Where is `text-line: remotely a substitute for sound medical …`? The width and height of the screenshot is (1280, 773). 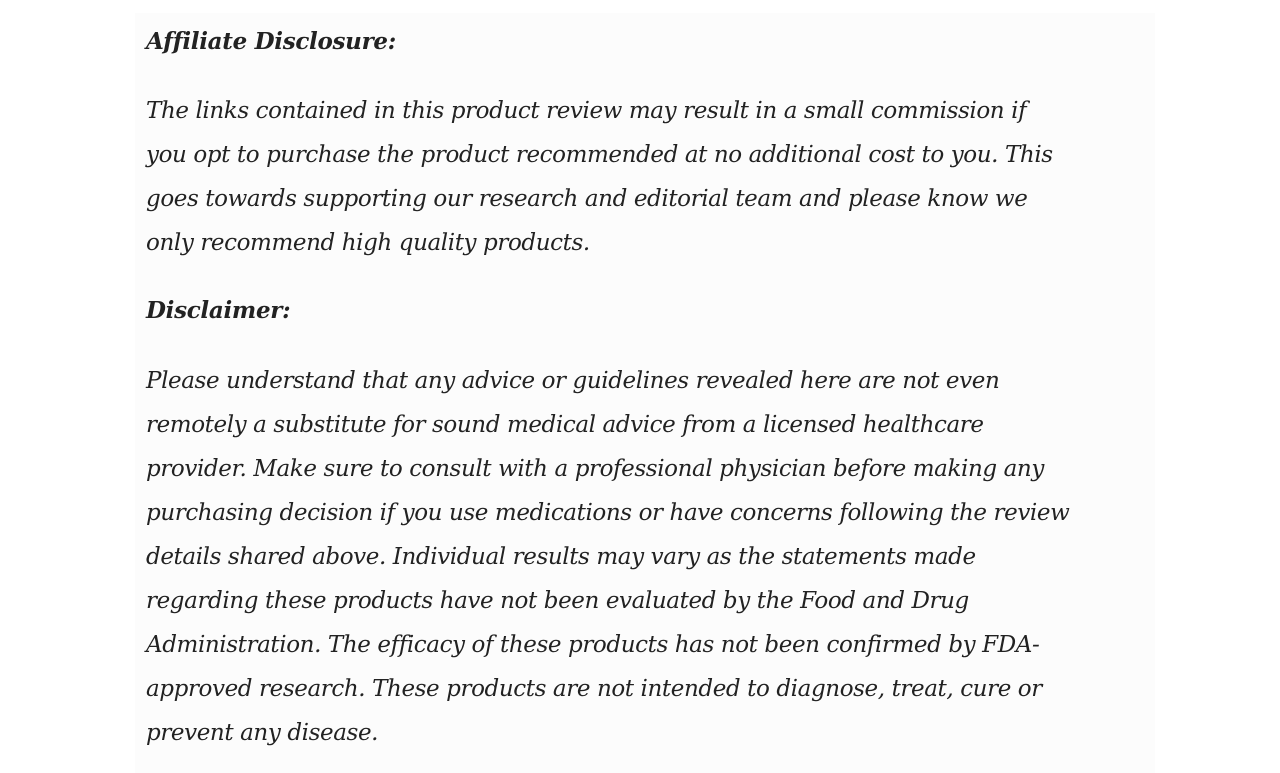 text-line: remotely a substitute for sound medical … is located at coordinates (565, 425).